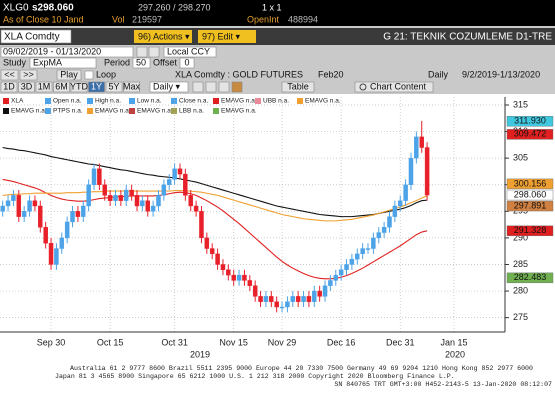 The image size is (555, 400). I want to click on x-tick-label: Jan 15, so click(453, 342).